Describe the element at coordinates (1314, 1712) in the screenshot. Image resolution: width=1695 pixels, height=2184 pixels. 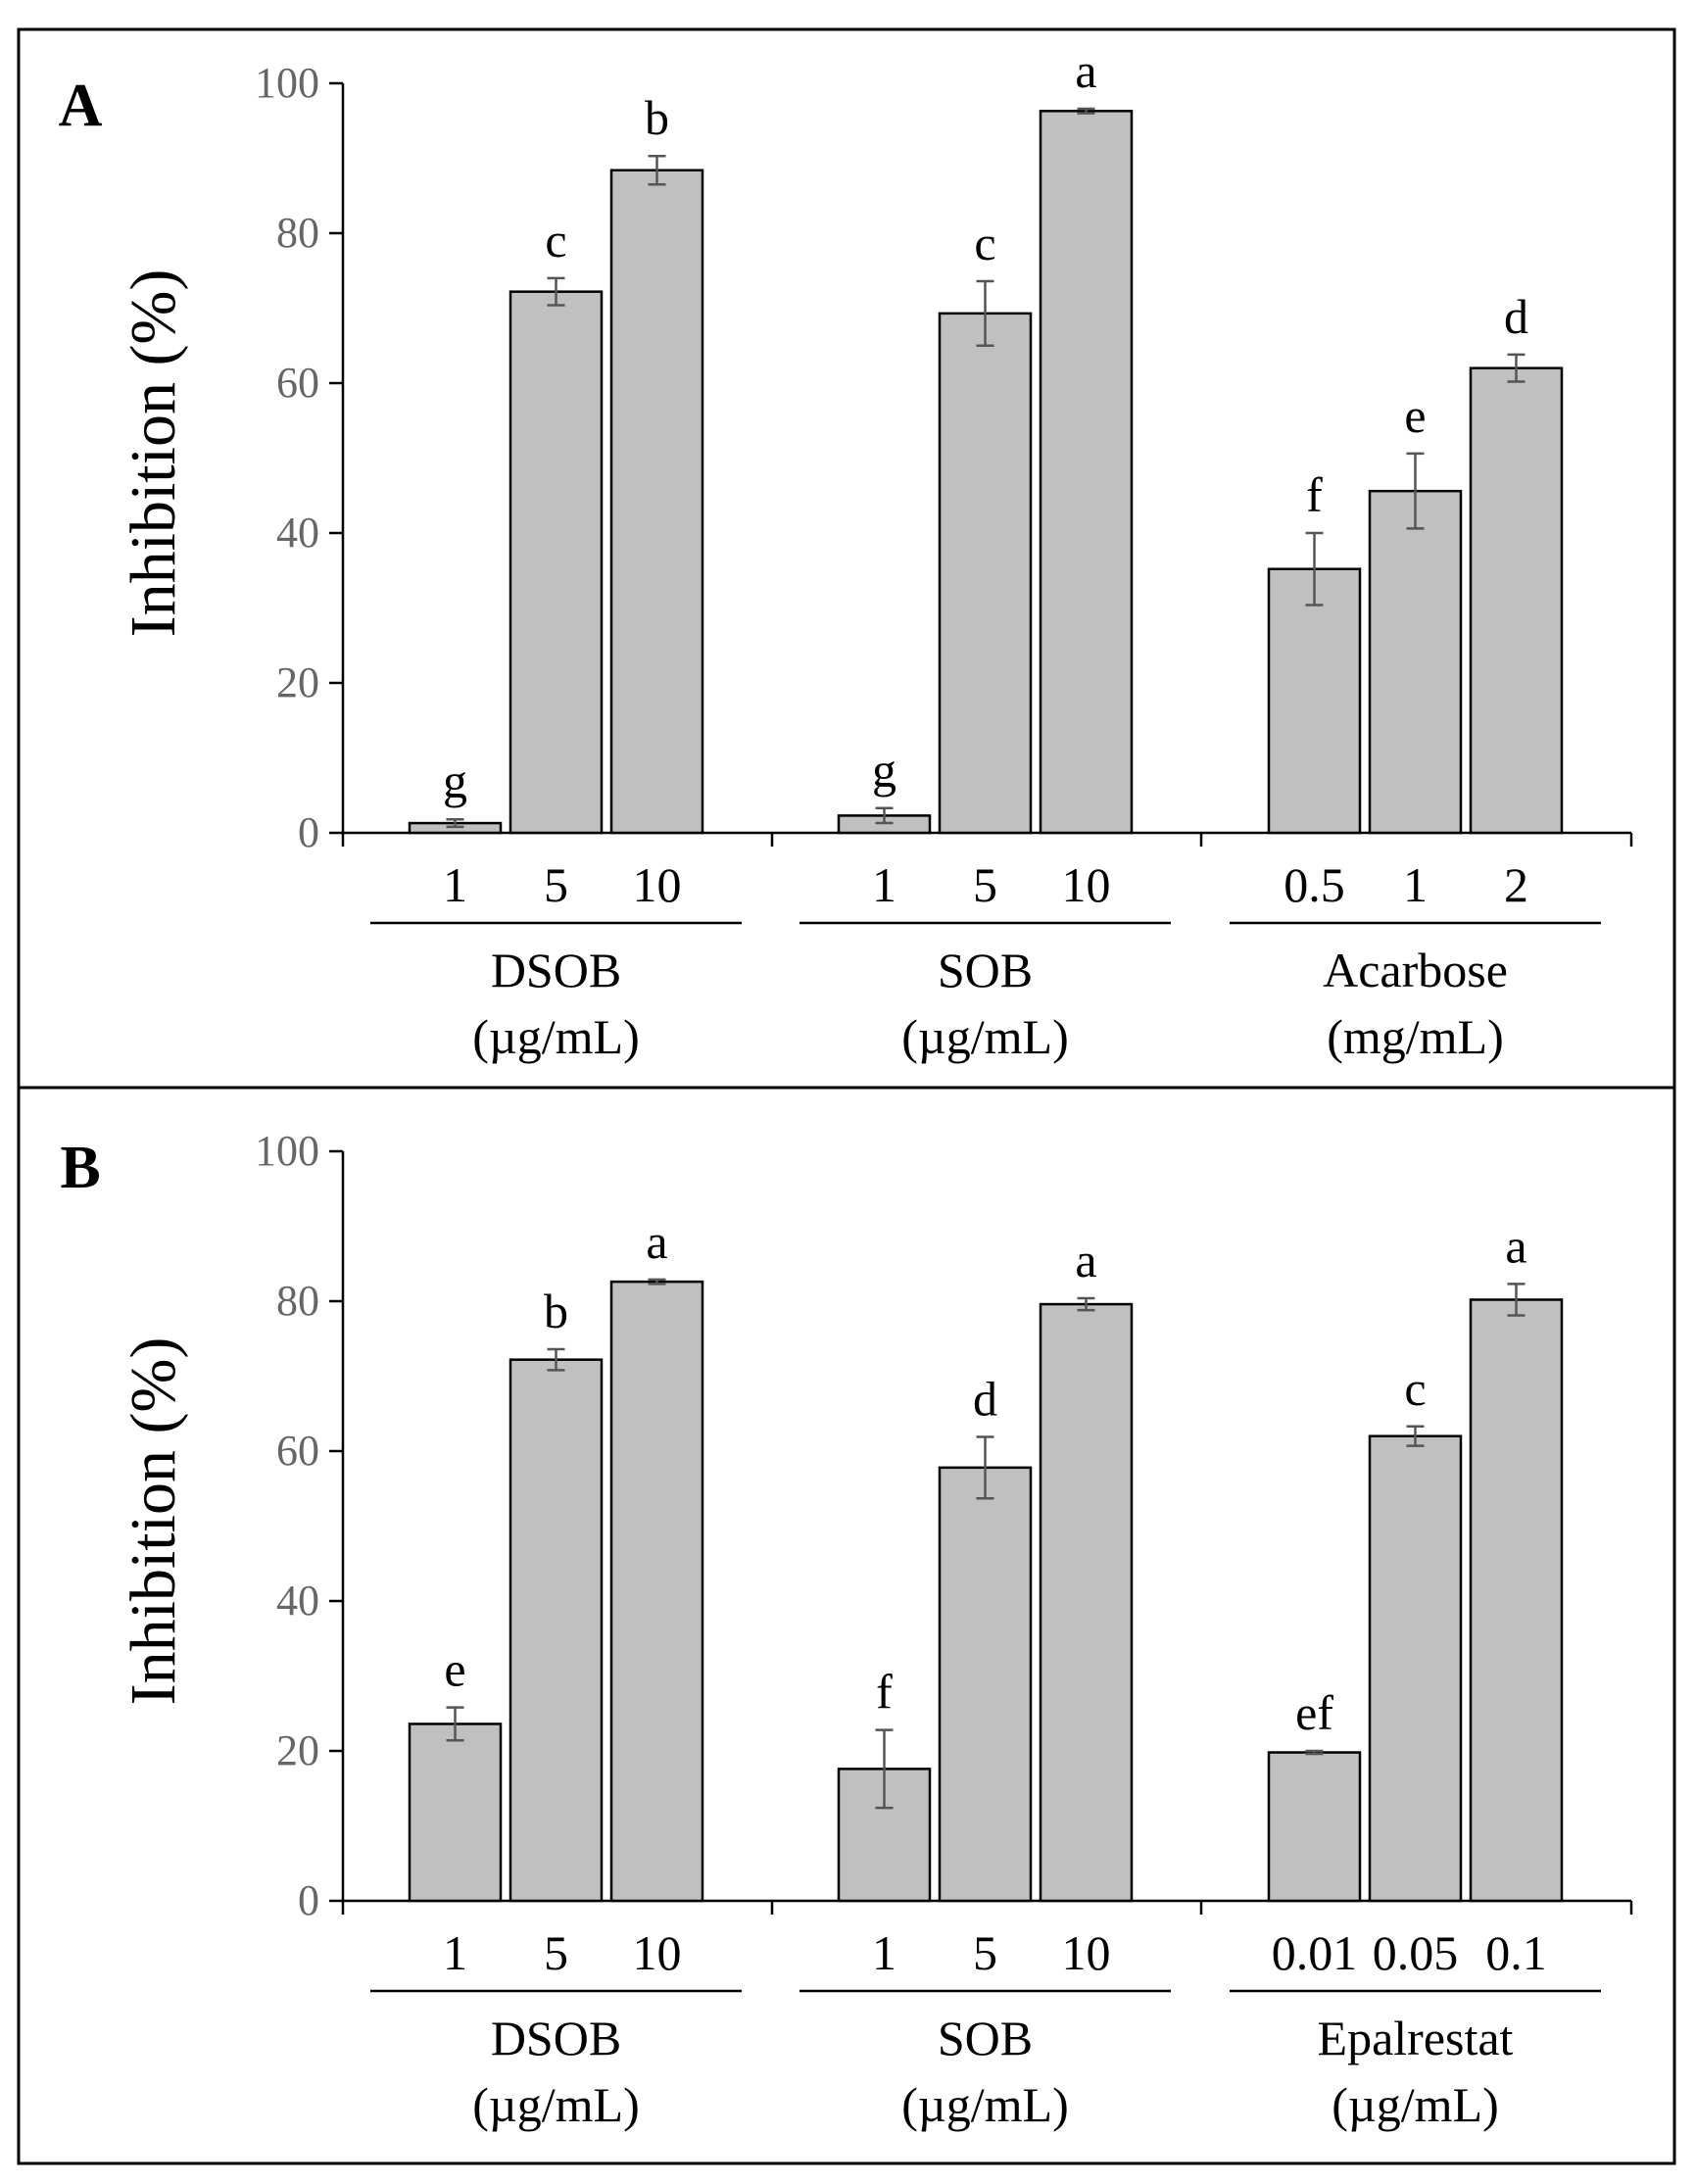
I see `significance-letter: ef` at that location.